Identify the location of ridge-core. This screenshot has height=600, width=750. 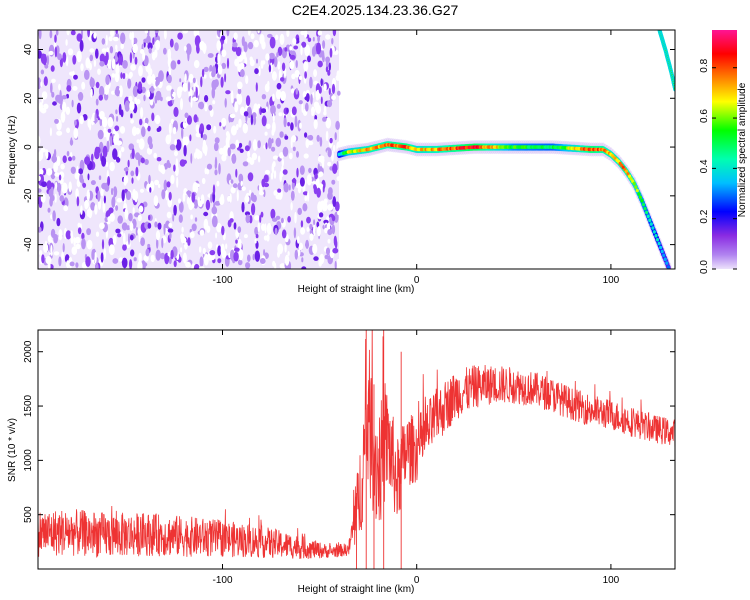
(650, 220).